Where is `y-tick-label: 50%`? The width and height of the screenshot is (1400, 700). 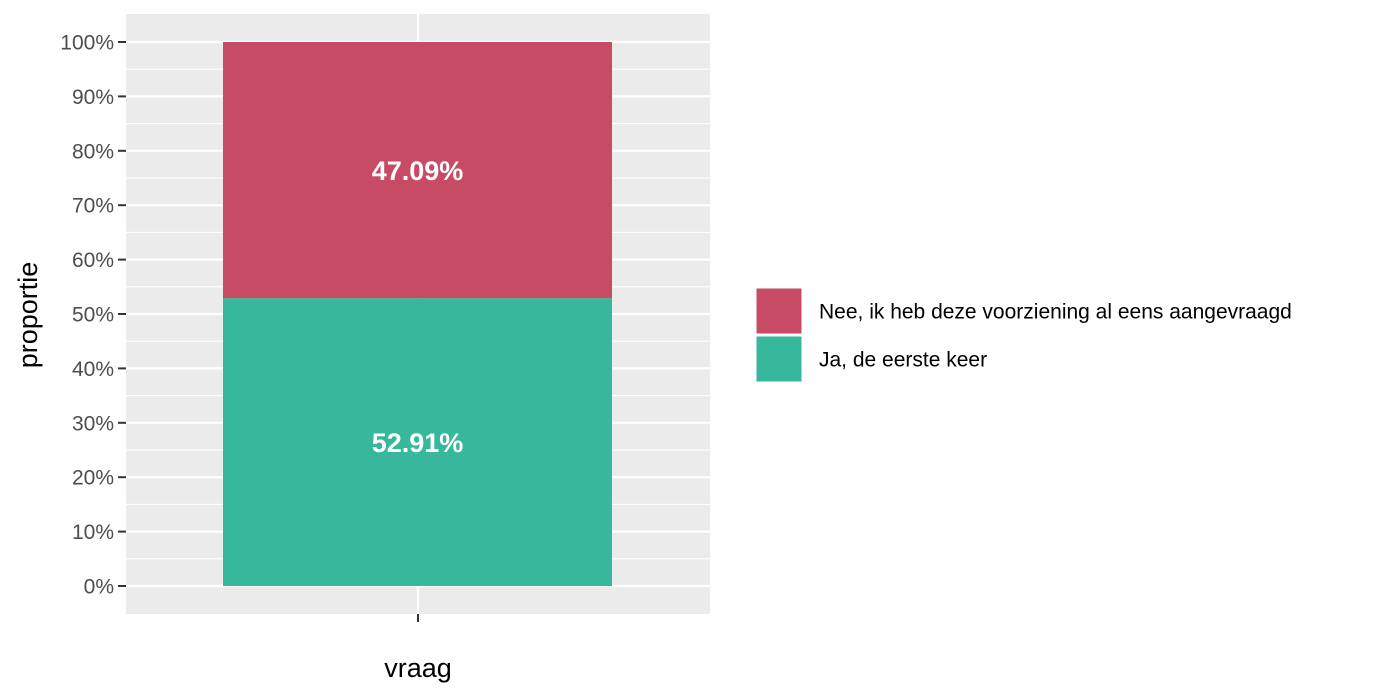
y-tick-label: 50% is located at coordinates (93, 315).